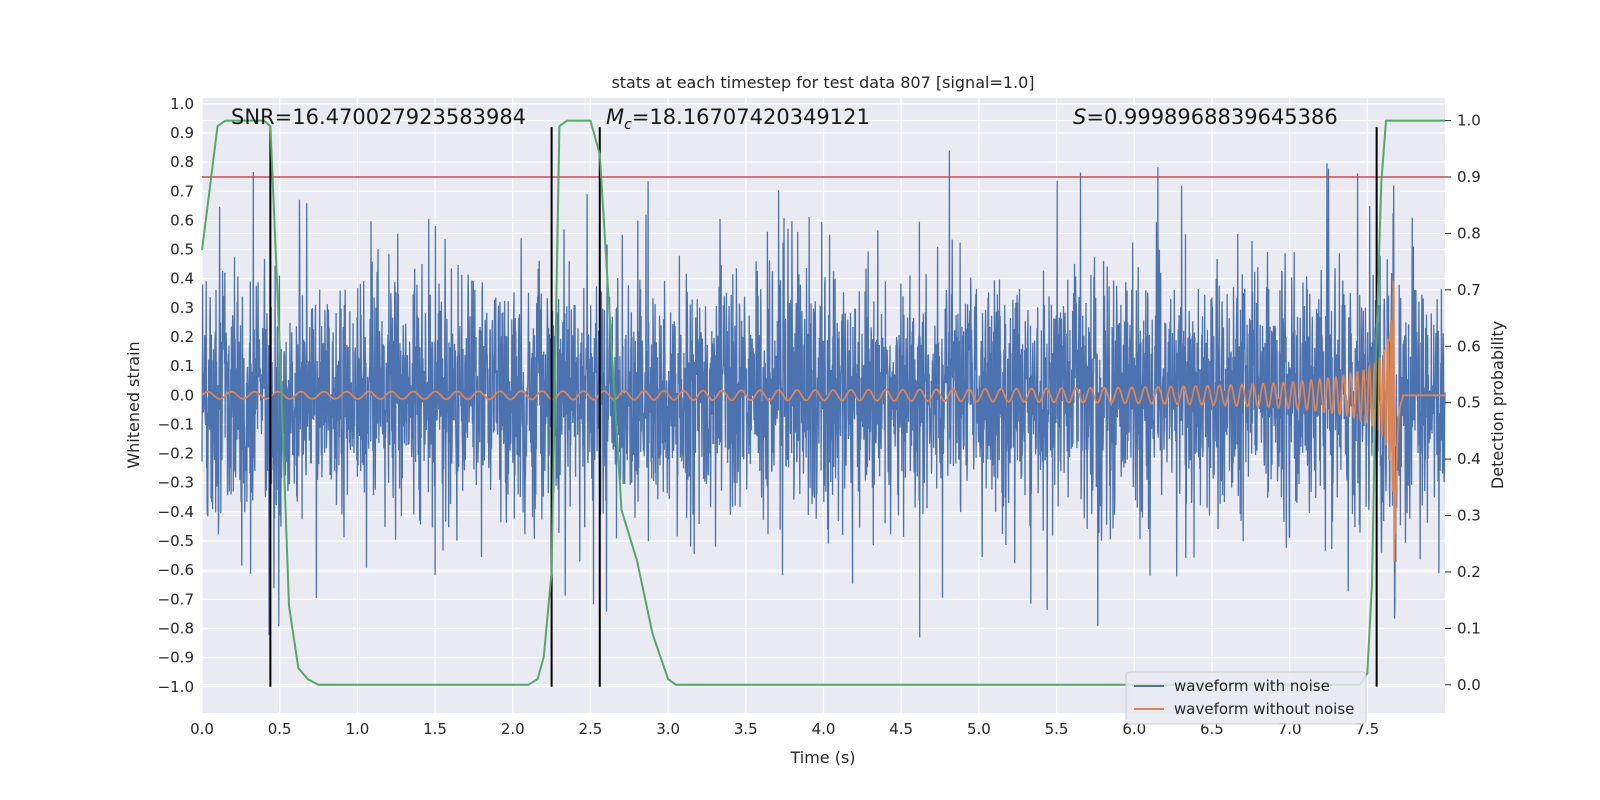 This screenshot has width=1600, height=800. I want to click on legend-label-clean: waveform without noise, so click(1264, 709).